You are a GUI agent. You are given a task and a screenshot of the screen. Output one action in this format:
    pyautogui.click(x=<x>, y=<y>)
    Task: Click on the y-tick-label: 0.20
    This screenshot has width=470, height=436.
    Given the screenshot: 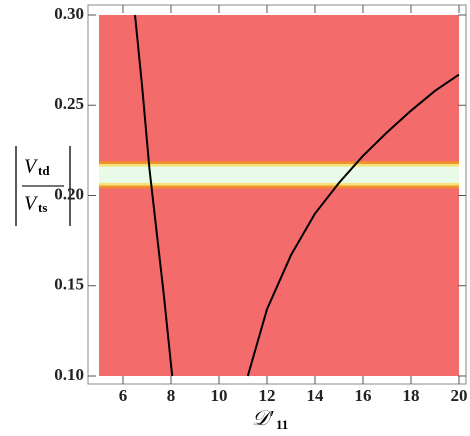 What is the action you would take?
    pyautogui.click(x=69, y=193)
    